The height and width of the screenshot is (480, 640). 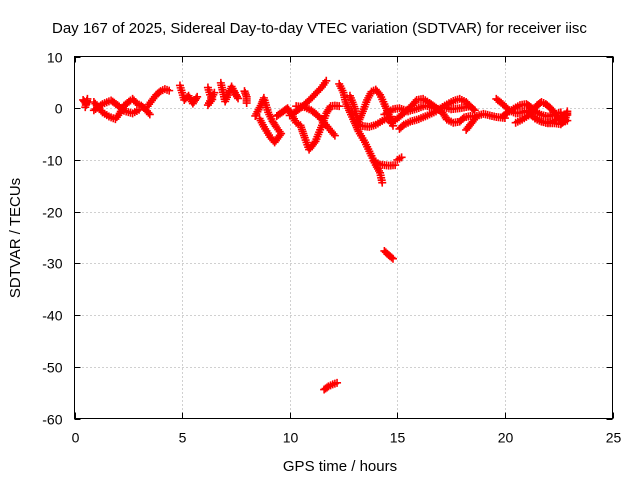 I want to click on x-tick-label: 25, so click(x=614, y=438).